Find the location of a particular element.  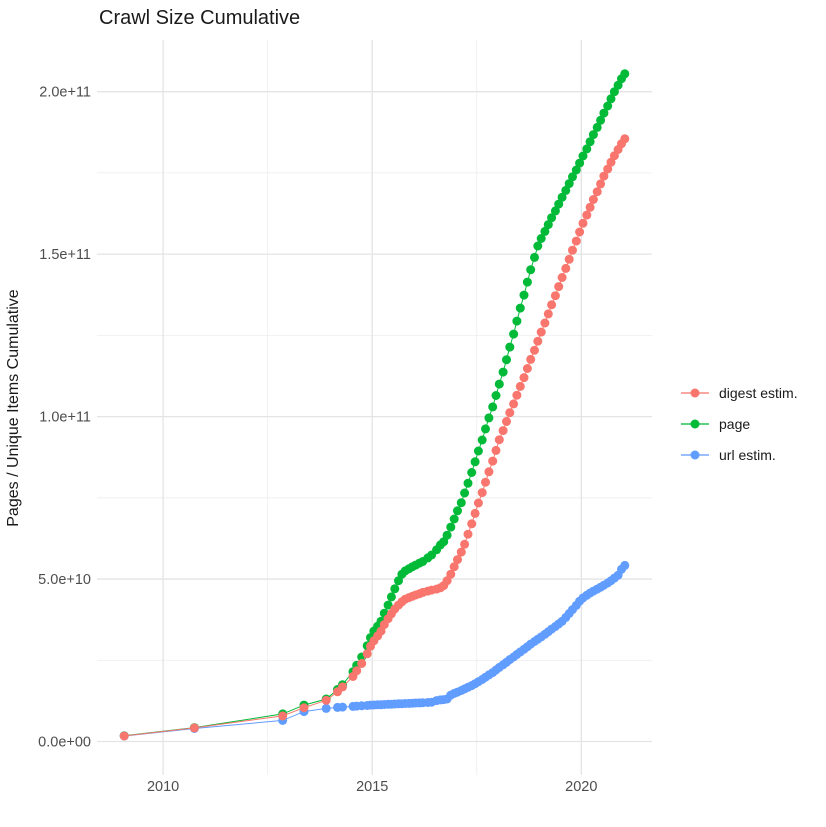

legend-item-page: page is located at coordinates (739, 423).